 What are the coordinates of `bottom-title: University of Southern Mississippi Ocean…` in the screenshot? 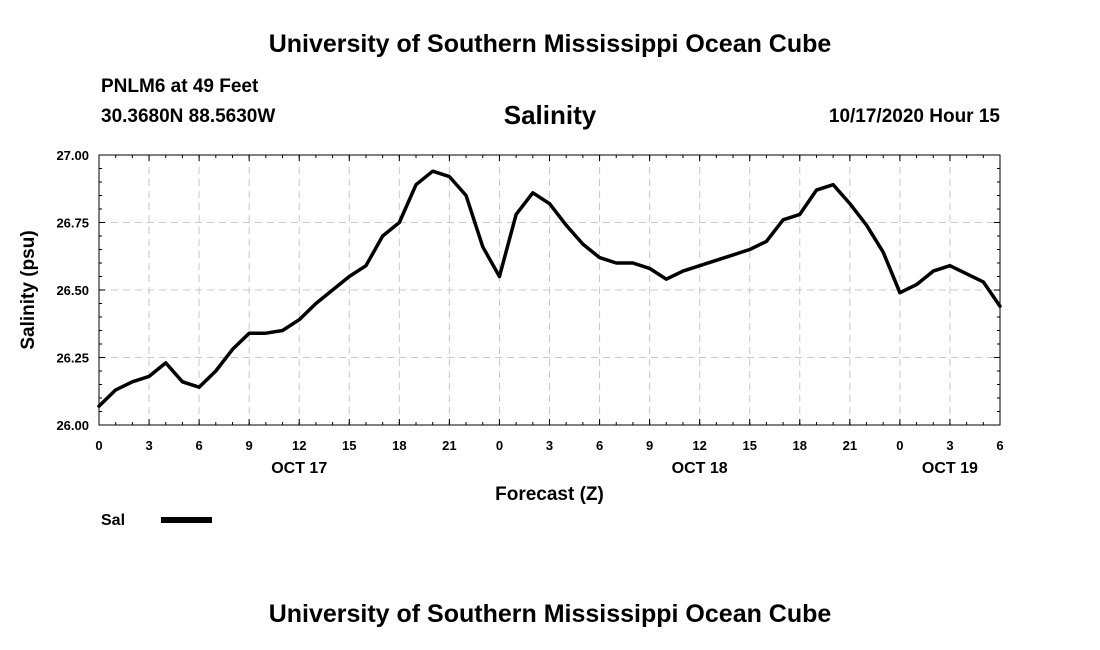 It's located at (550, 614).